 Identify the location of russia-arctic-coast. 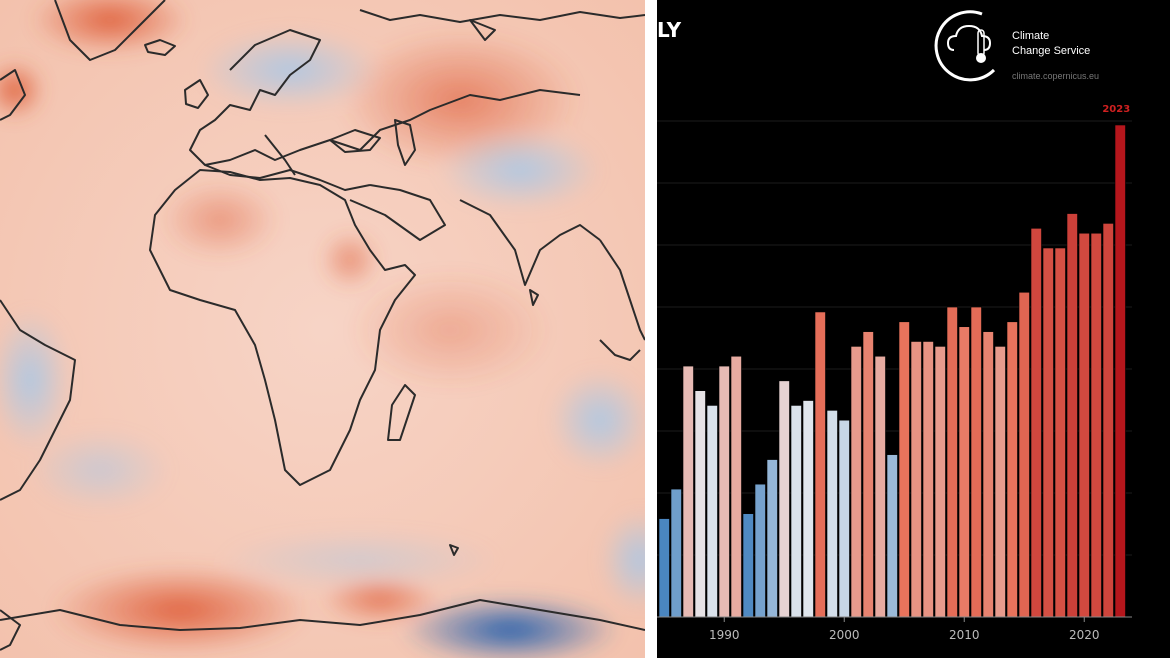
(502, 16).